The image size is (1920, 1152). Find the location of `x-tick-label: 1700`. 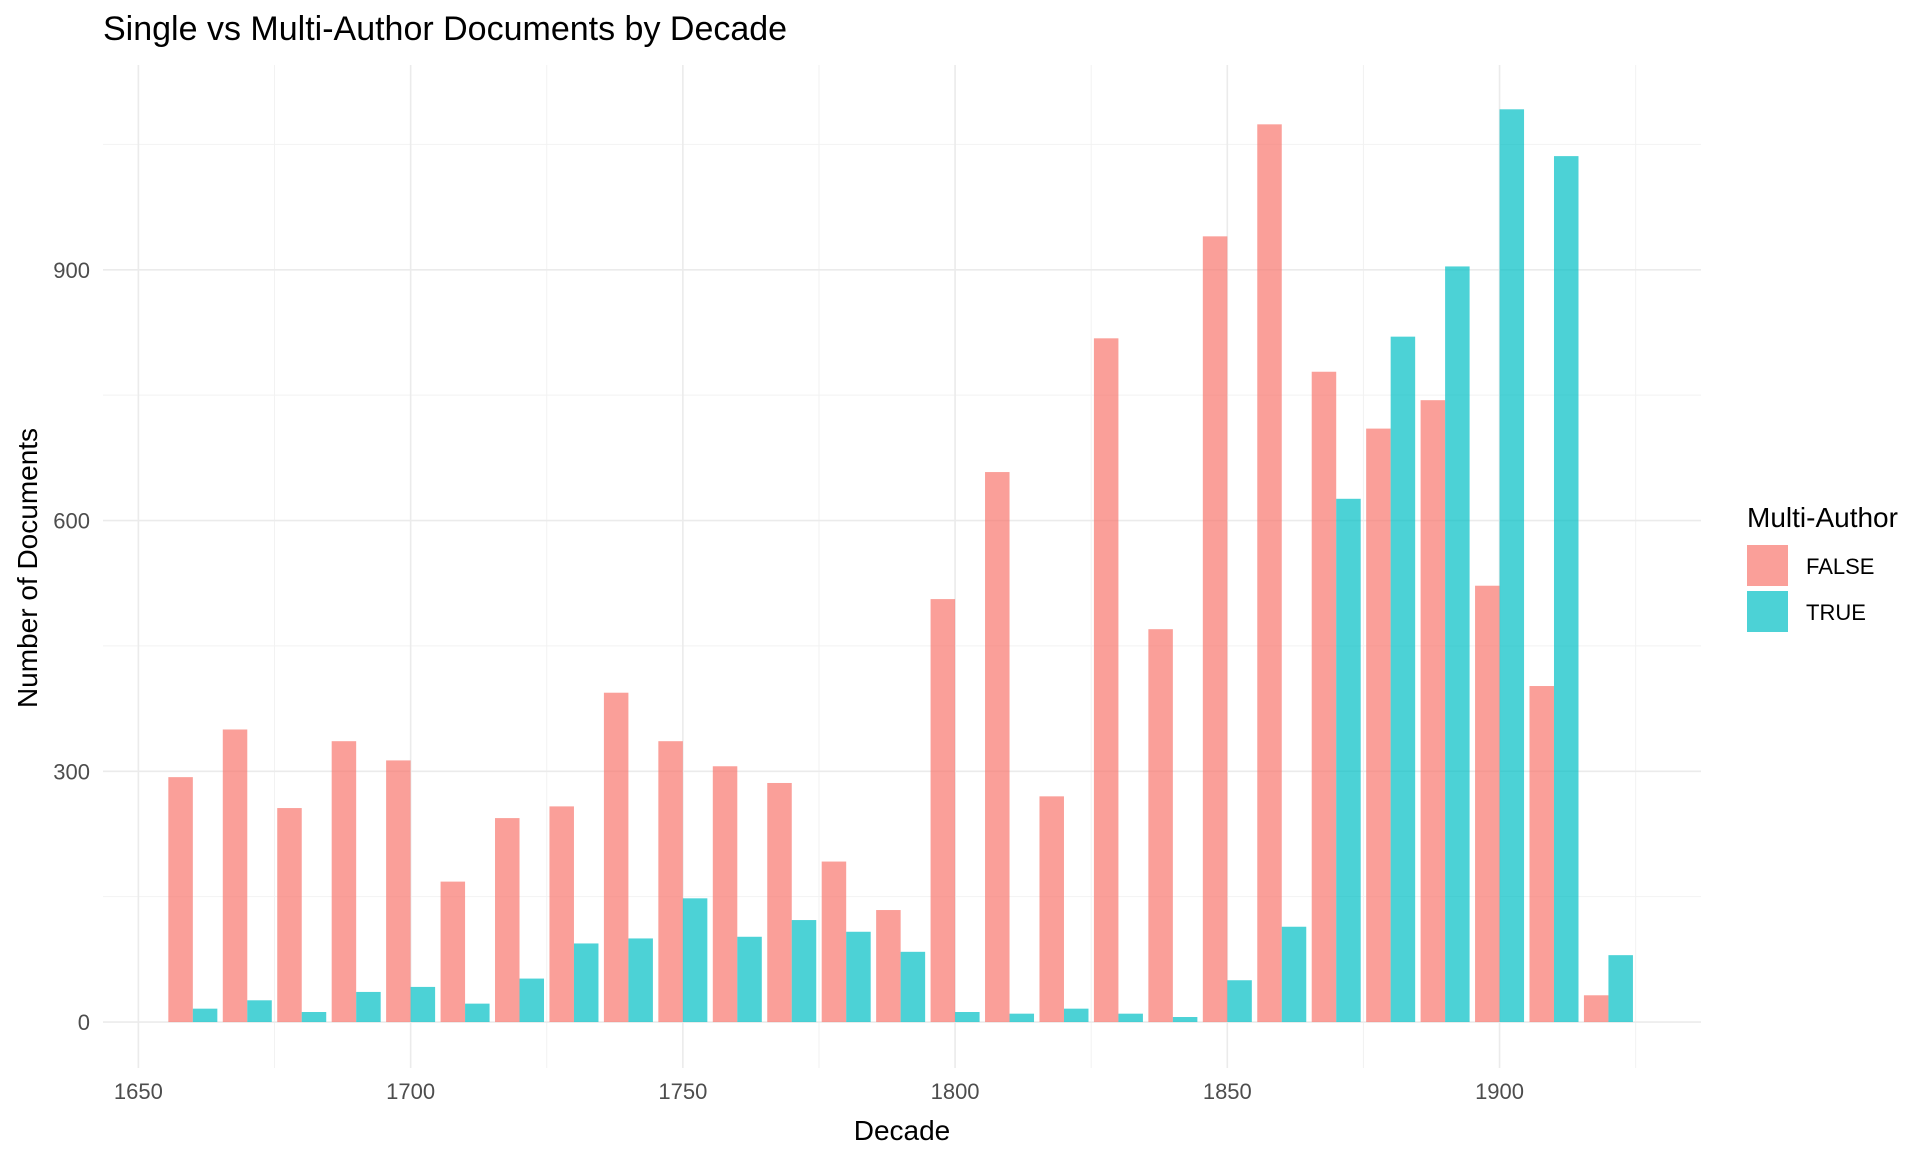

x-tick-label: 1700 is located at coordinates (410, 1091).